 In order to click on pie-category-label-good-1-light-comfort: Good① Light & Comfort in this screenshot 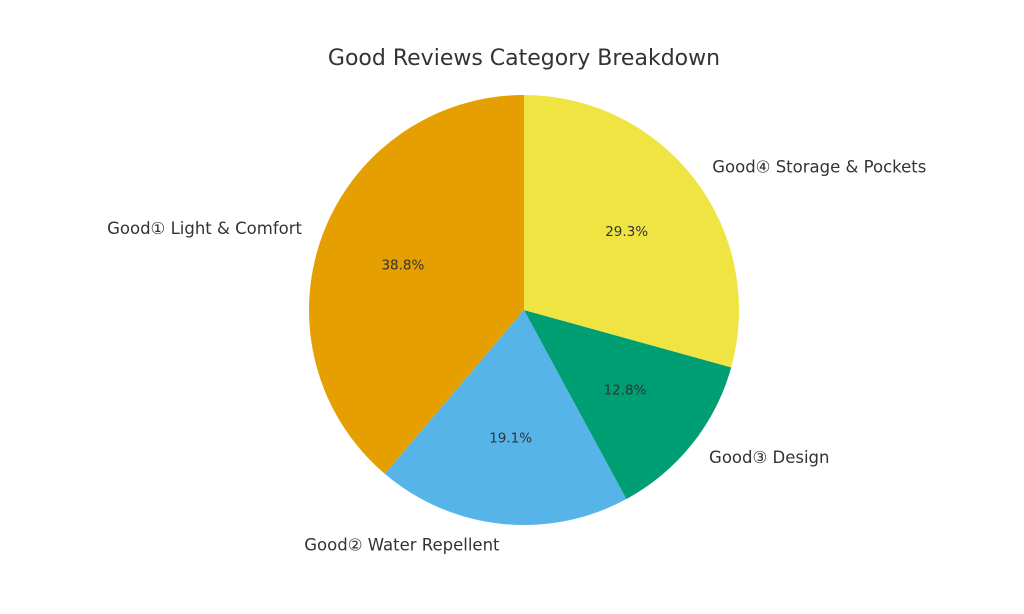, I will do `click(204, 228)`.